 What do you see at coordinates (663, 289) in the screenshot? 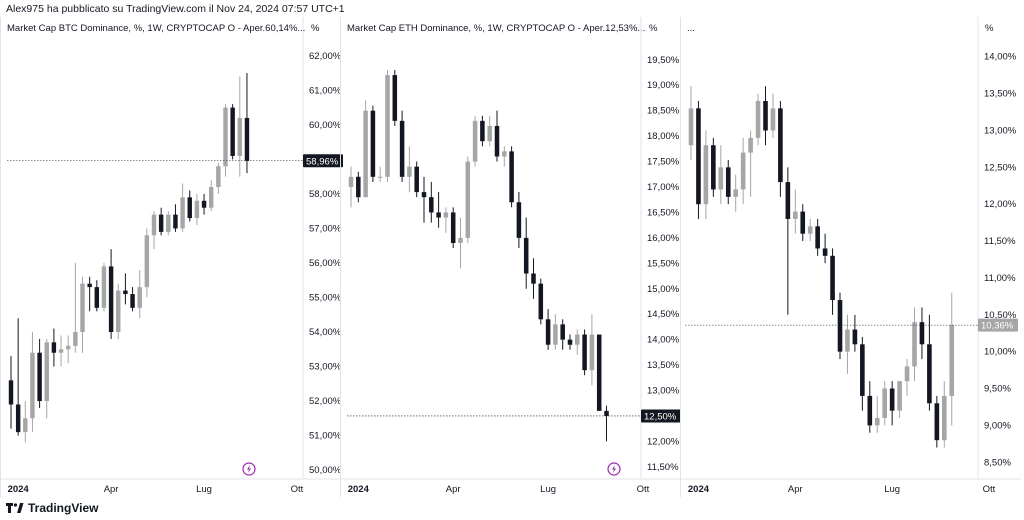
I see `y-tick-label: 15,00%` at bounding box center [663, 289].